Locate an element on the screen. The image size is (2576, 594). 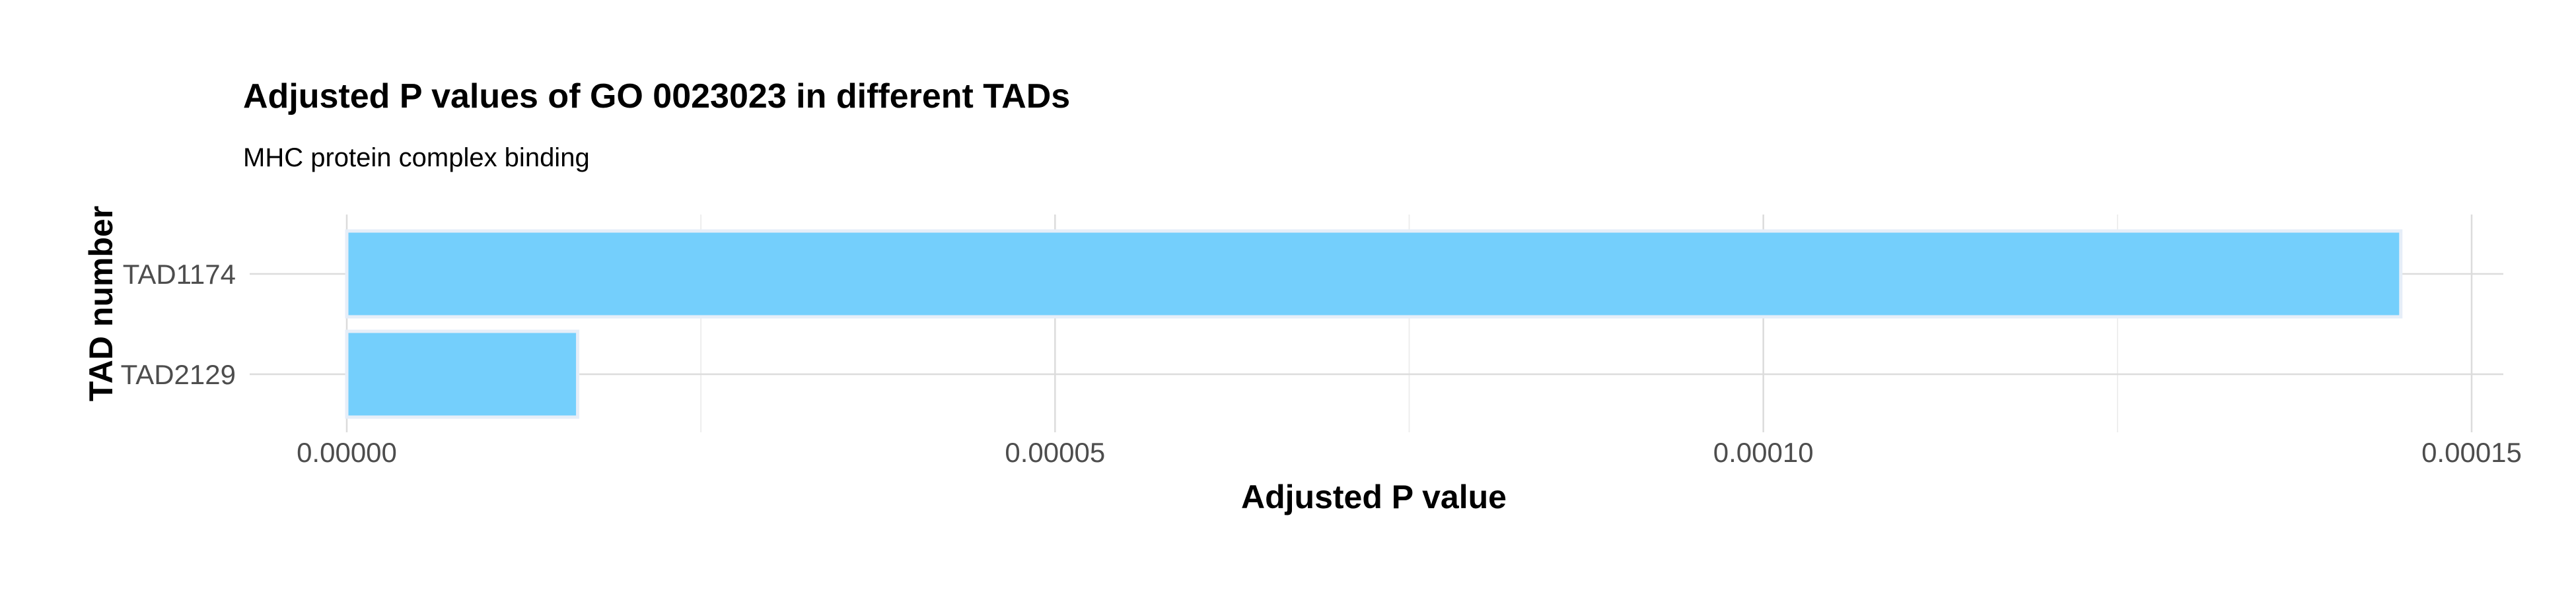
bar-tad1174 is located at coordinates (1374, 274).